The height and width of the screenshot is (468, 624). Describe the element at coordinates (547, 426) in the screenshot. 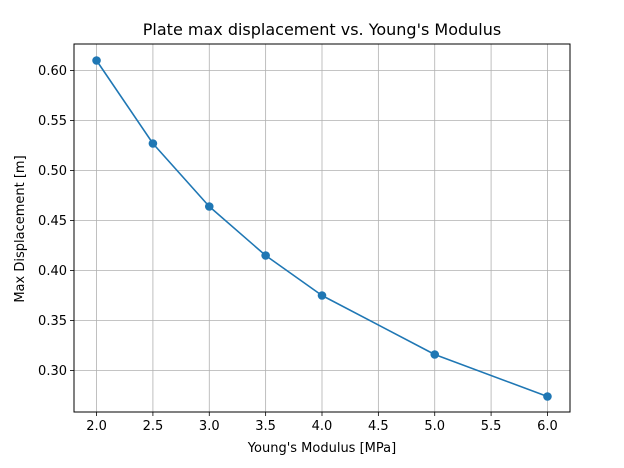

I see `x-tick-label: 6.0` at that location.